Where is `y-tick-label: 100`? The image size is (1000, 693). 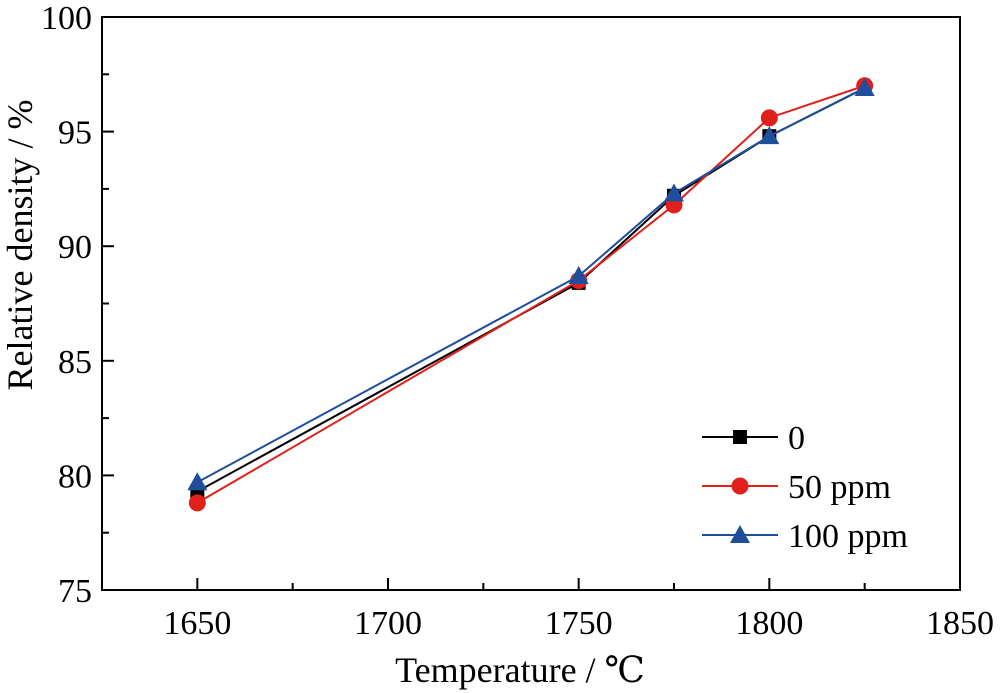
y-tick-label: 100 is located at coordinates (66, 18).